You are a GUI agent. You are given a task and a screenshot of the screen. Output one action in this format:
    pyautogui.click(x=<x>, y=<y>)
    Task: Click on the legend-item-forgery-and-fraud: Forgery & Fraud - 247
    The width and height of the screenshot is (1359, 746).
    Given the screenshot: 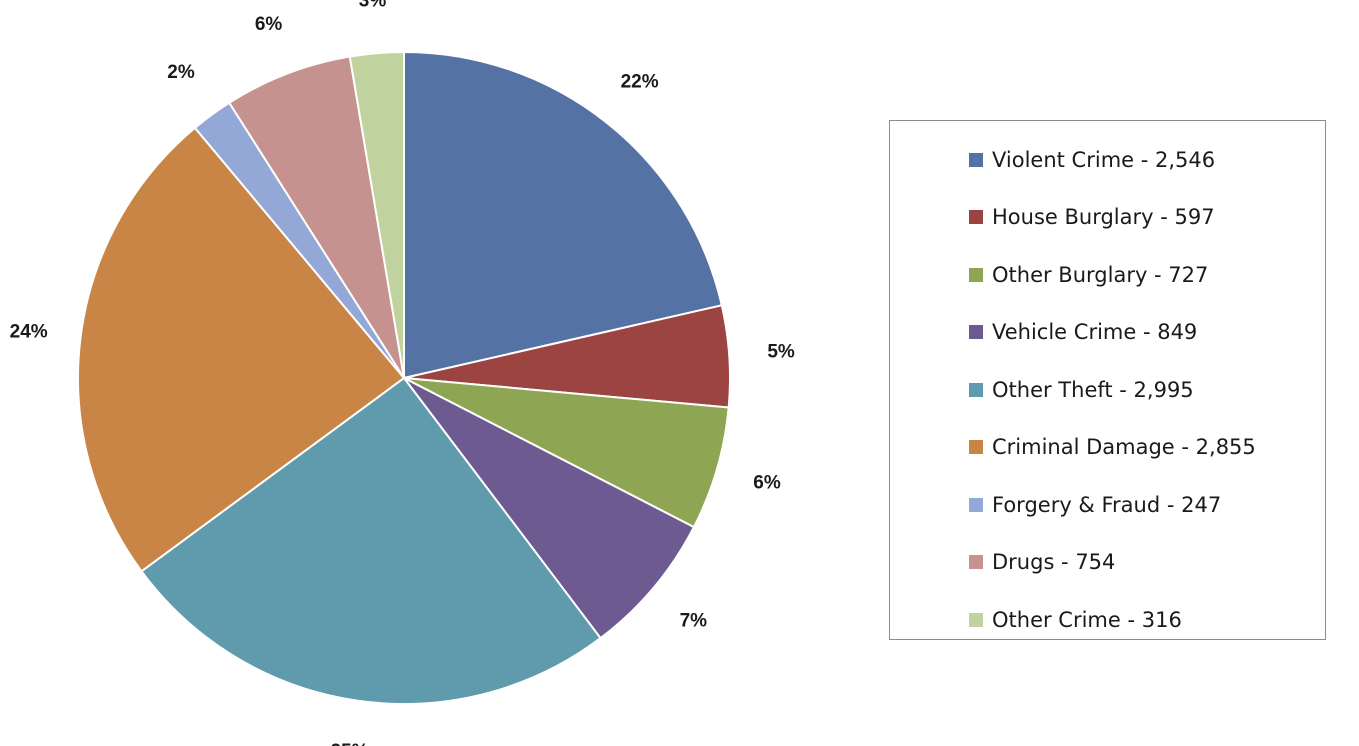 What is the action you would take?
    pyautogui.click(x=1107, y=505)
    